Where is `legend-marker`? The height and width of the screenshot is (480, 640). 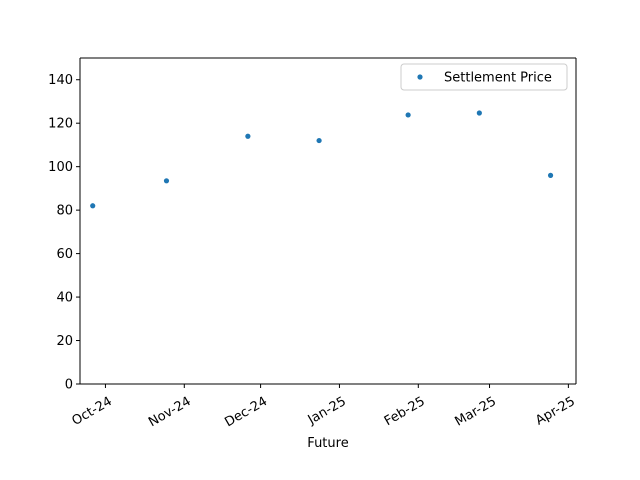
legend-marker is located at coordinates (420, 77).